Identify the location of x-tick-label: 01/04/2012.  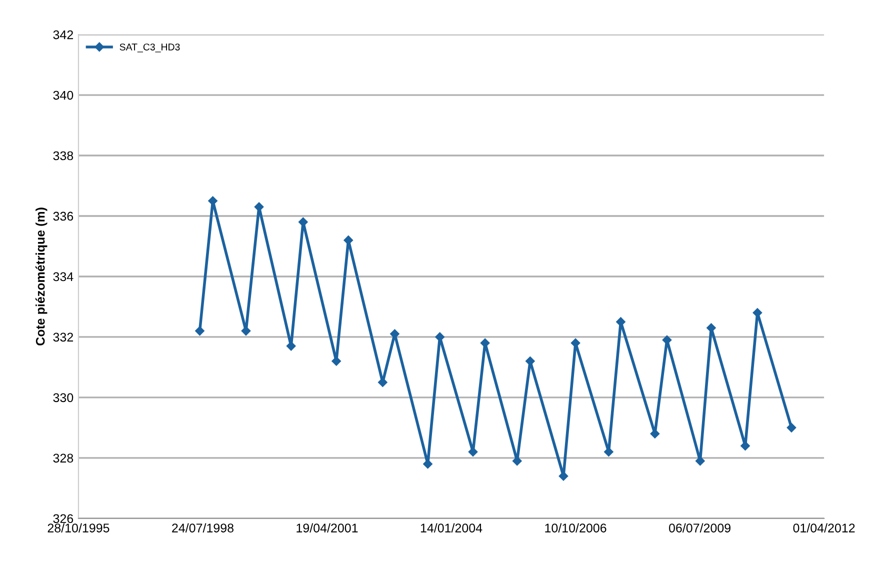
(824, 527).